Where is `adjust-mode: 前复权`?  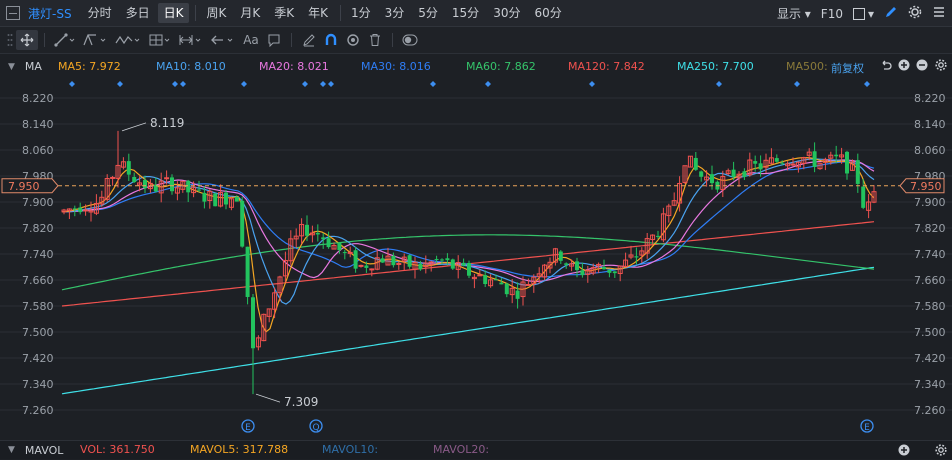 adjust-mode: 前复权 is located at coordinates (847, 68).